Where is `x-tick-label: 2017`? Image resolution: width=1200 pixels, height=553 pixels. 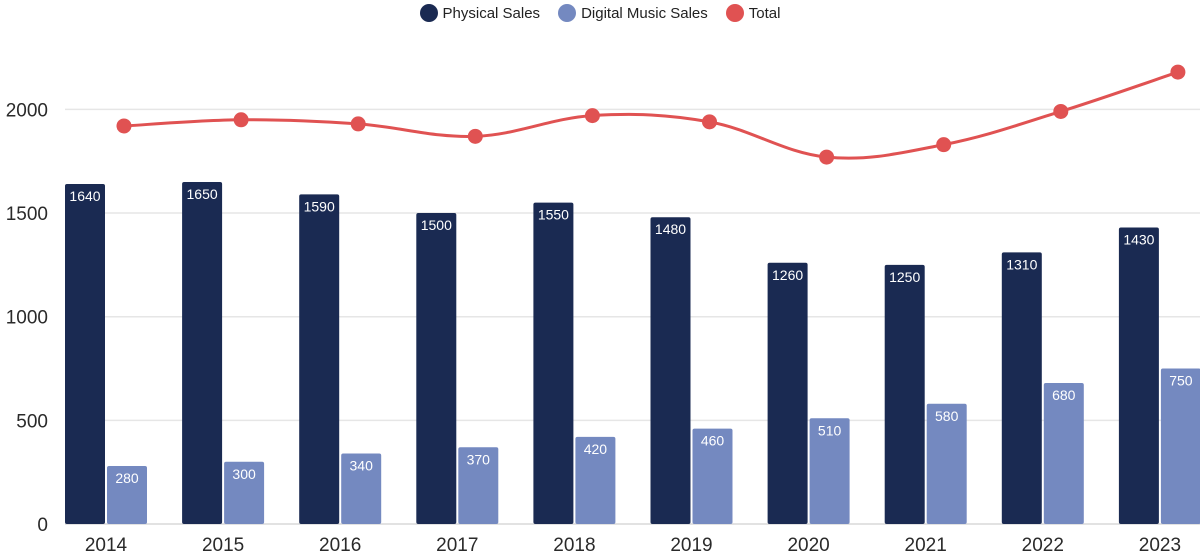 x-tick-label: 2017 is located at coordinates (457, 544).